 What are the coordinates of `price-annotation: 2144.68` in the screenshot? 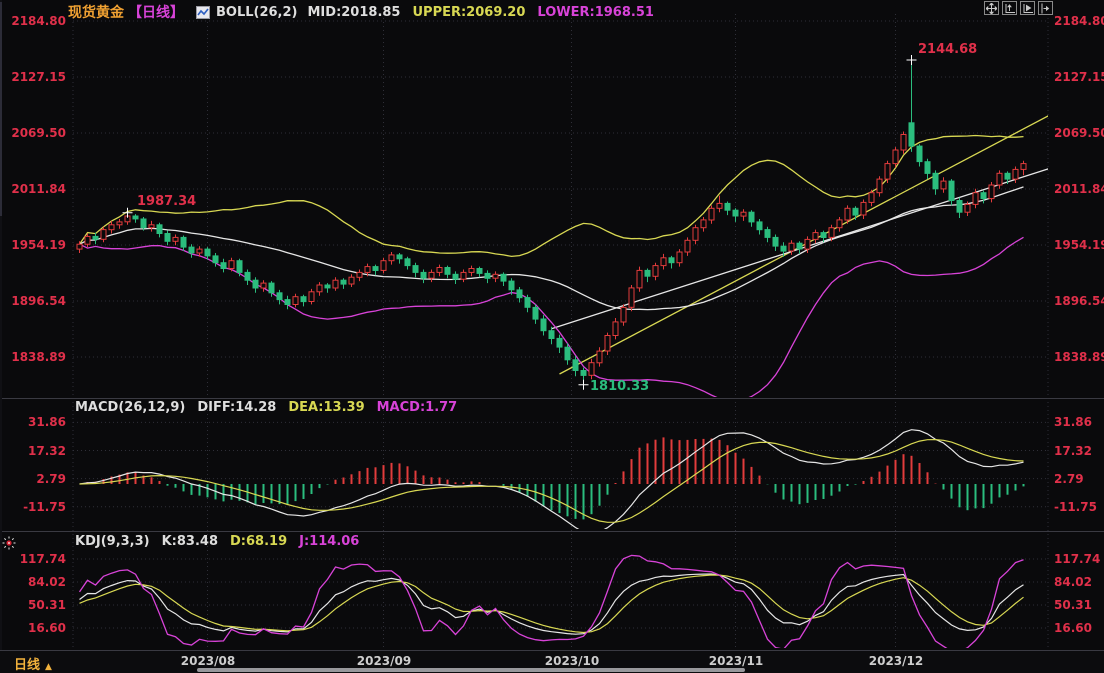 It's located at (948, 49).